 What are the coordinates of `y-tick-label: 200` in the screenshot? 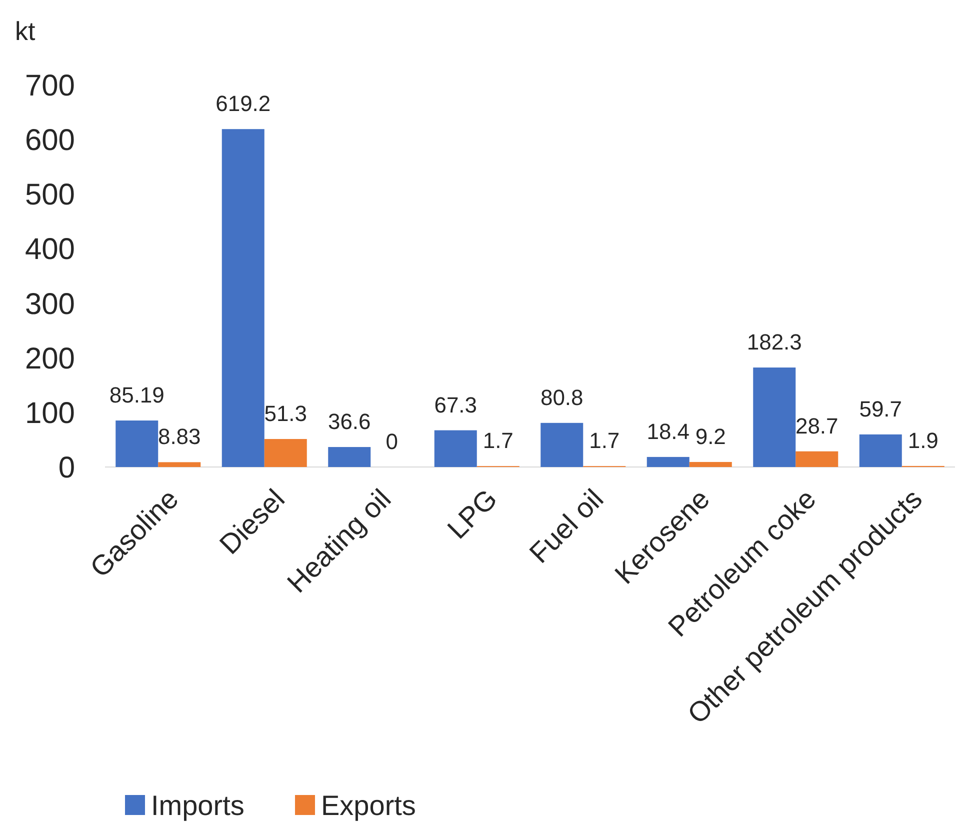 It's located at (49, 359).